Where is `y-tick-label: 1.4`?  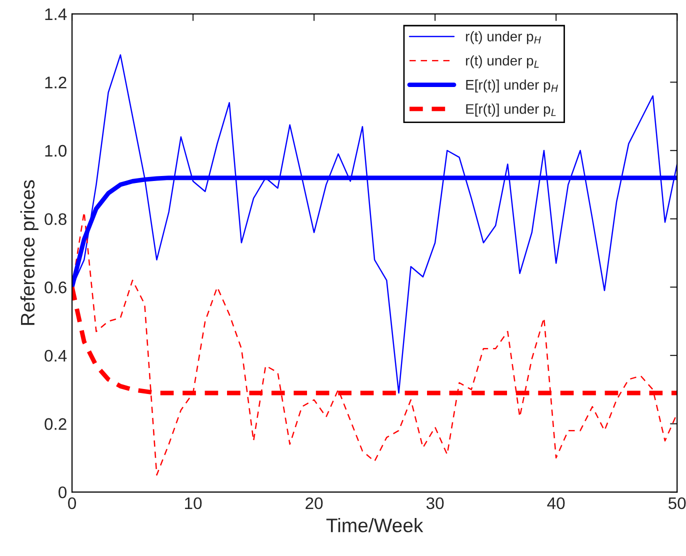 y-tick-label: 1.4 is located at coordinates (56, 14).